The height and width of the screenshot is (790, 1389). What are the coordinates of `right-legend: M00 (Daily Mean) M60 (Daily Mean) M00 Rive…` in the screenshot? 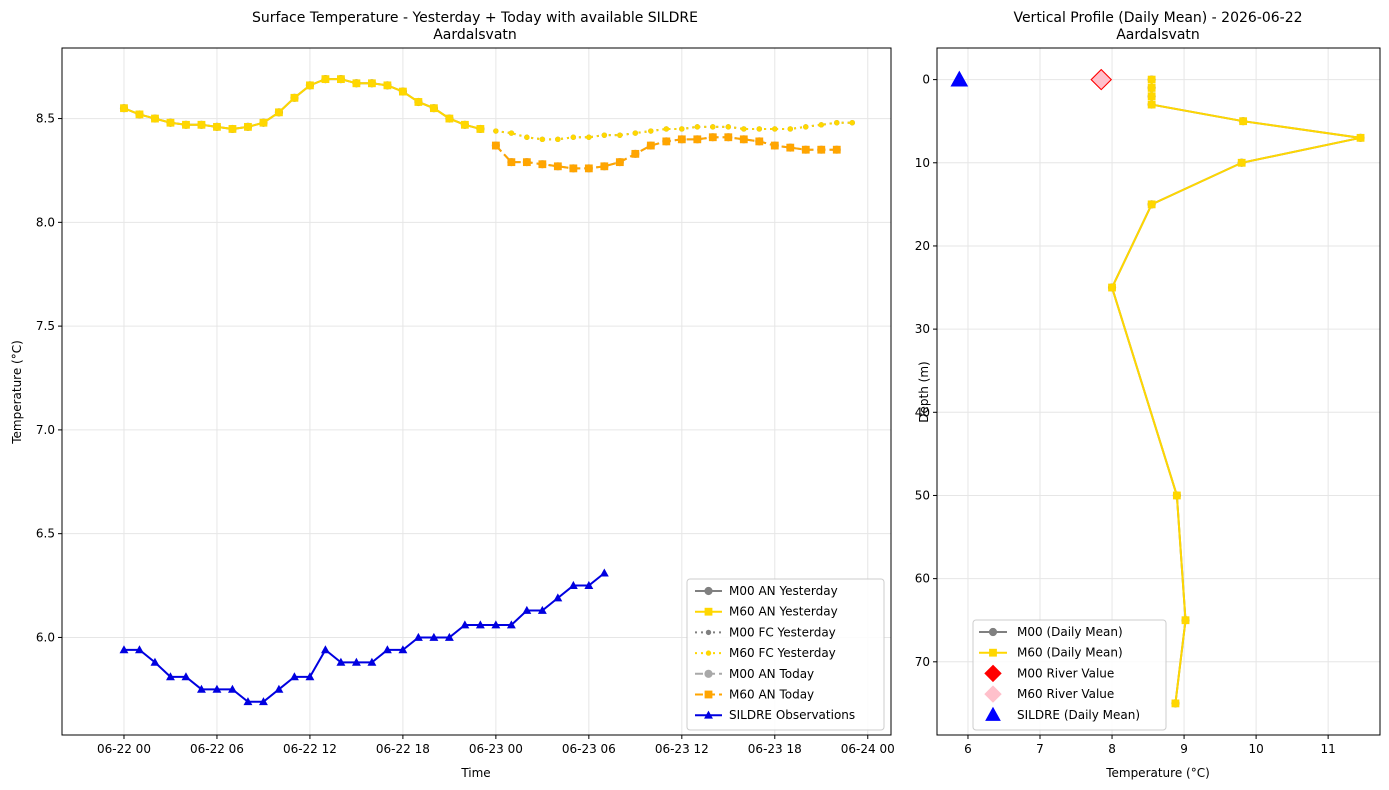 It's located at (1069, 675).